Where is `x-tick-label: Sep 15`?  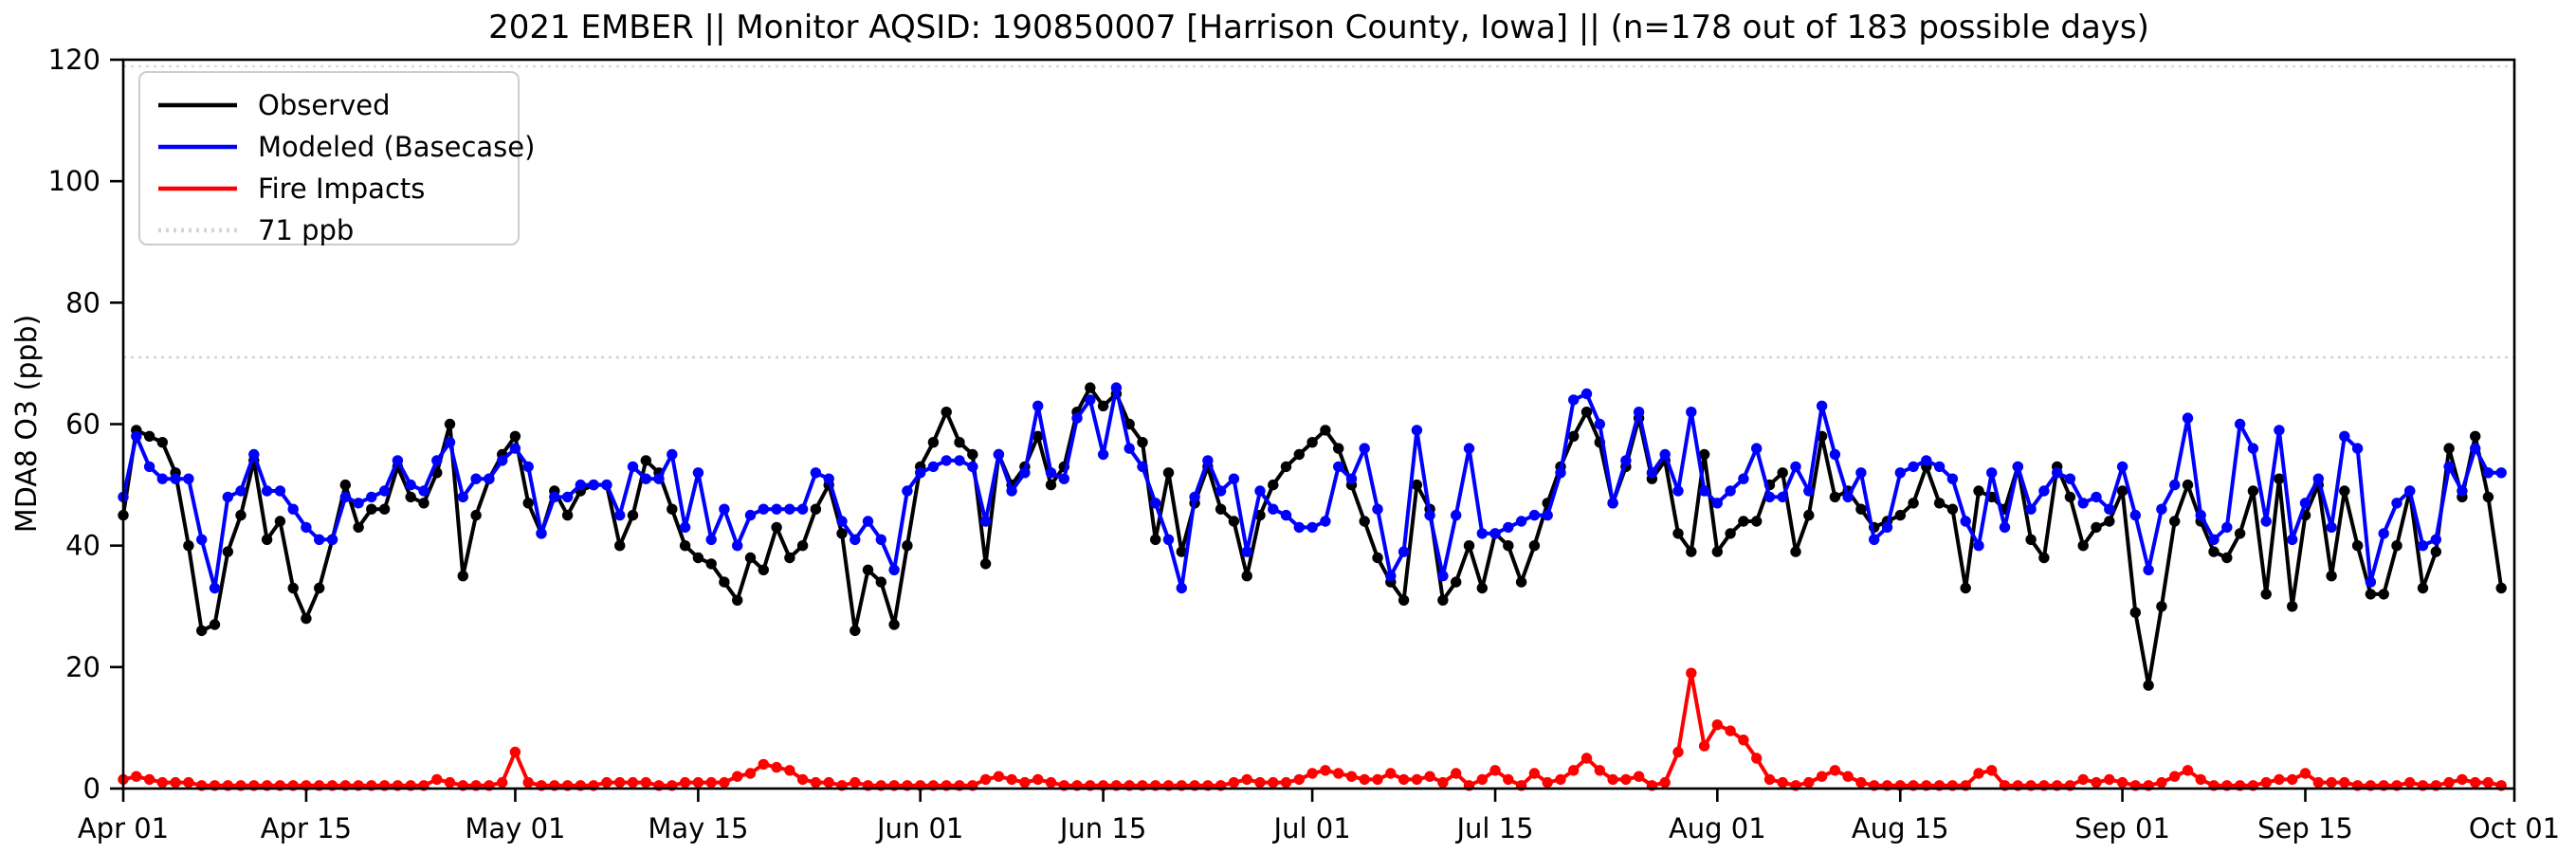 x-tick-label: Sep 15 is located at coordinates (2305, 828).